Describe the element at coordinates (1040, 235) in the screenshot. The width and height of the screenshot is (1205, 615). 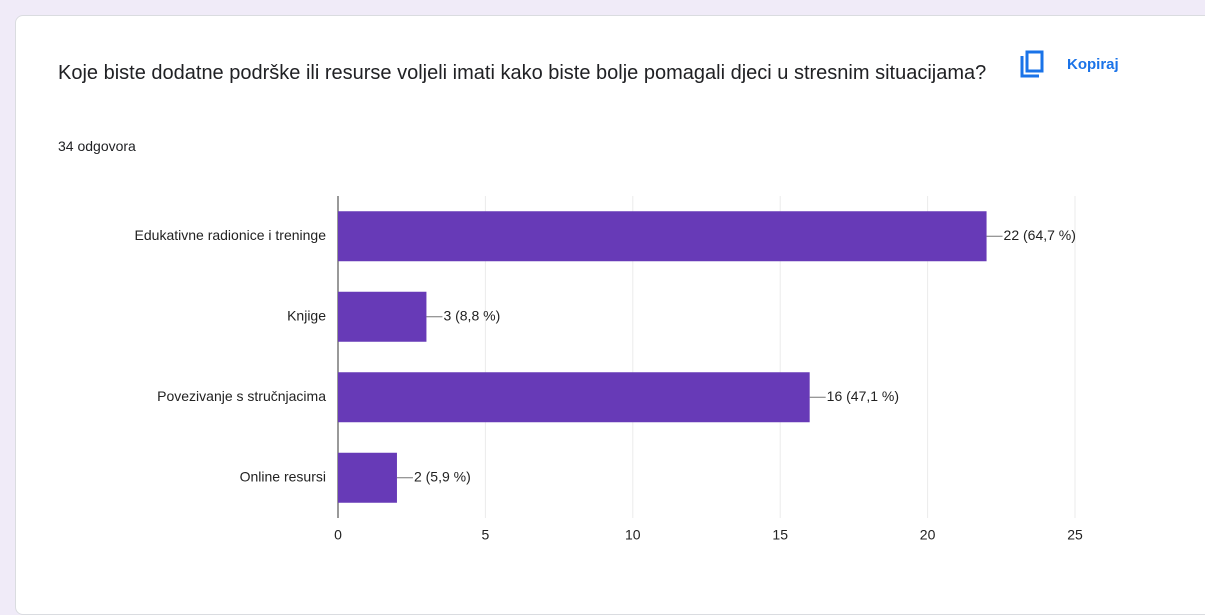
I see `value-label: 22 (64,7 %)` at that location.